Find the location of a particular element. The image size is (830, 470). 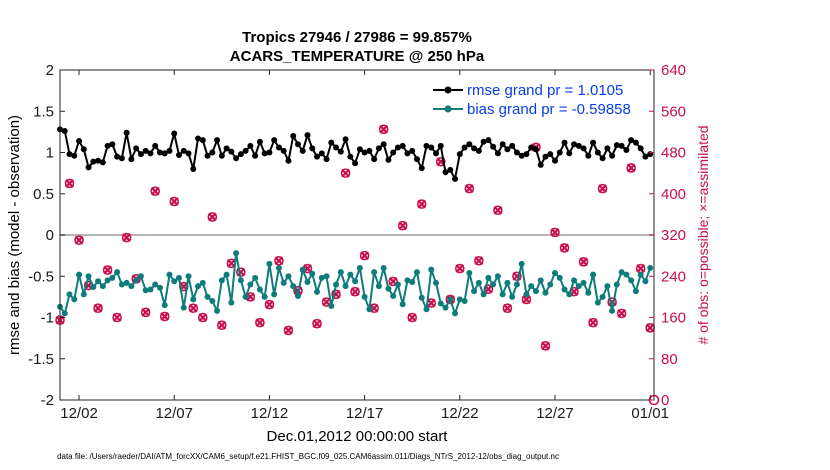

y-right-tick-label: 160 is located at coordinates (673, 318).